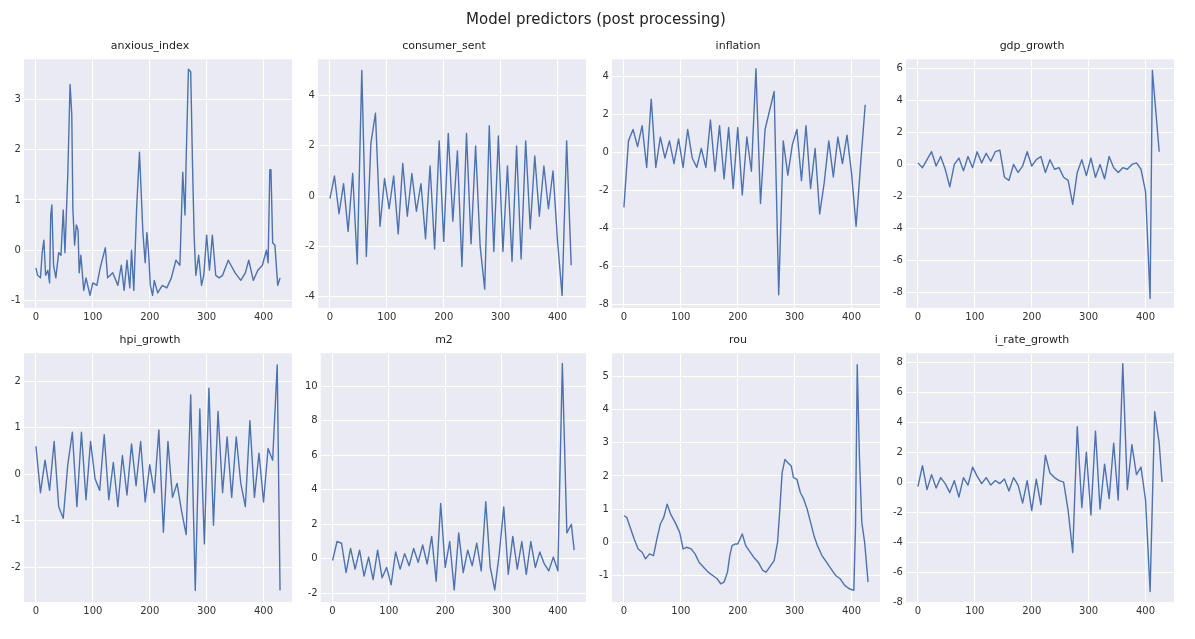  Describe the element at coordinates (150, 340) in the screenshot. I see `chart-title: hpi_growth` at that location.